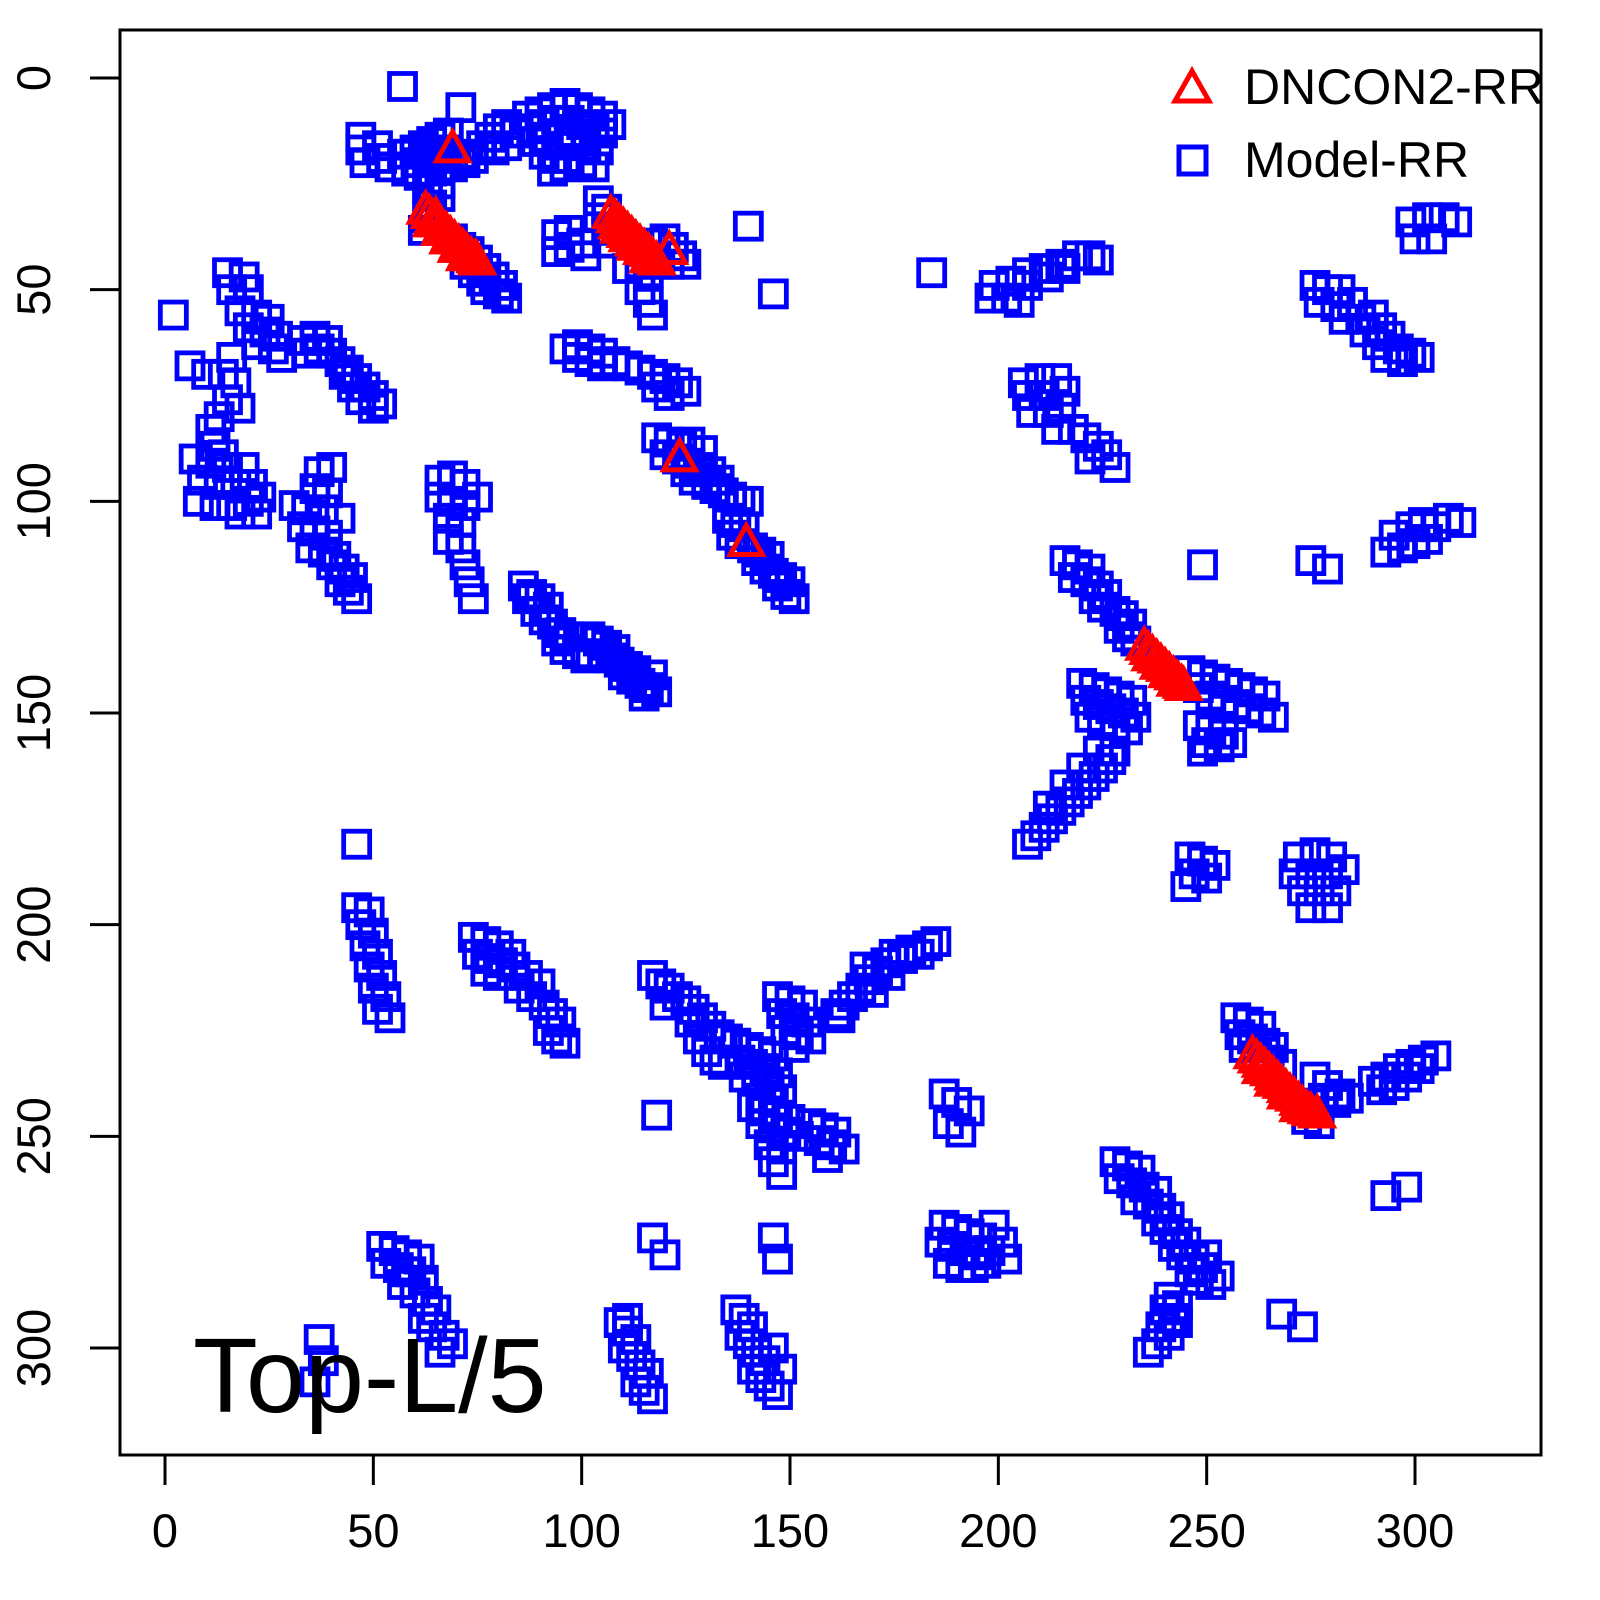 The height and width of the screenshot is (1600, 1600). Describe the element at coordinates (33, 1348) in the screenshot. I see `y-axis-tick-label: 300` at that location.